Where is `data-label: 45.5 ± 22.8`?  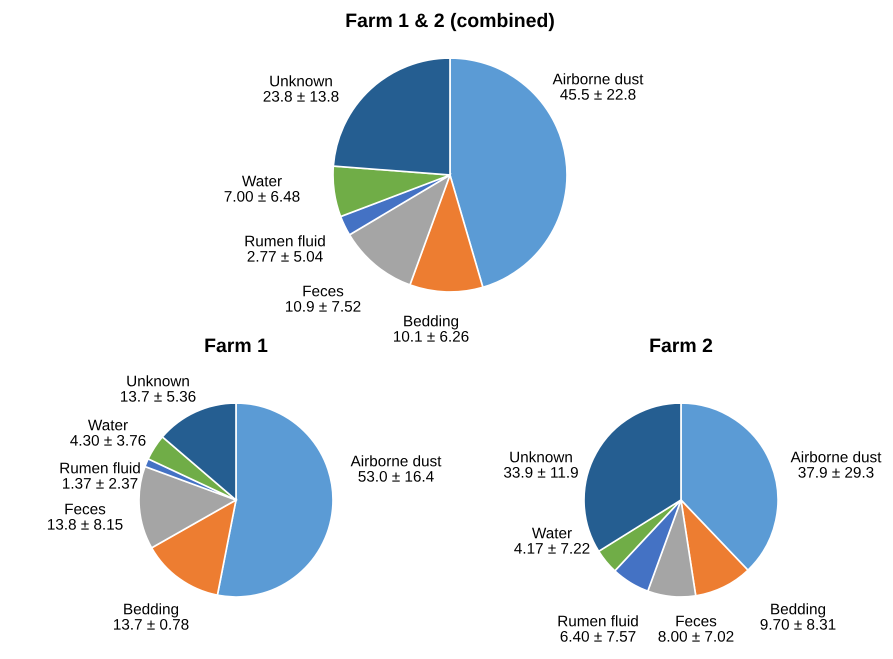
data-label: 45.5 ± 22.8 is located at coordinates (598, 94).